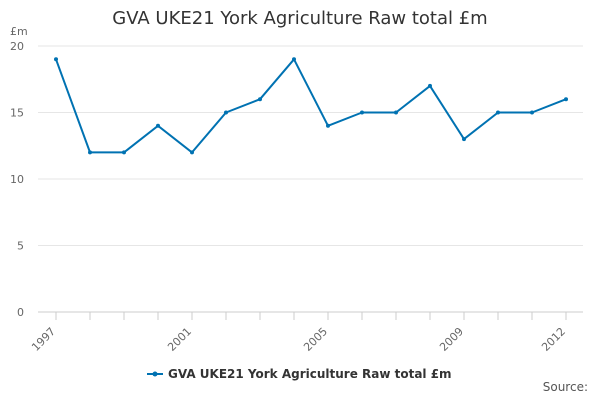 Image resolution: width=600 pixels, height=400 pixels. Describe the element at coordinates (315, 339) in the screenshot. I see `x-tick-label-2005: 2005` at that location.